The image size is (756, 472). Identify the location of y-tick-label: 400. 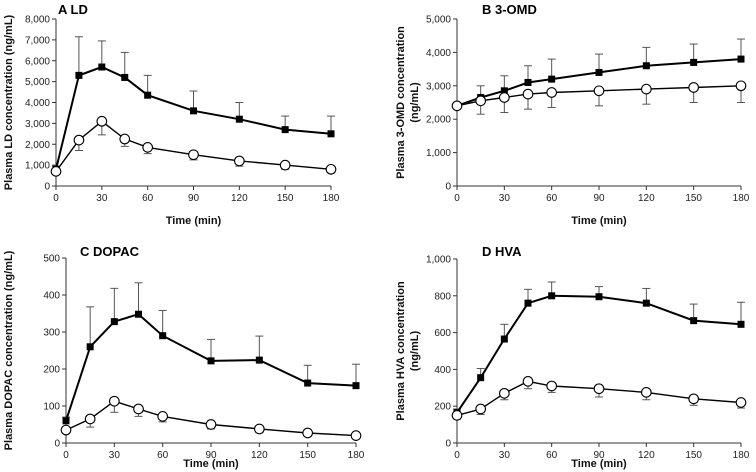
(51, 296).